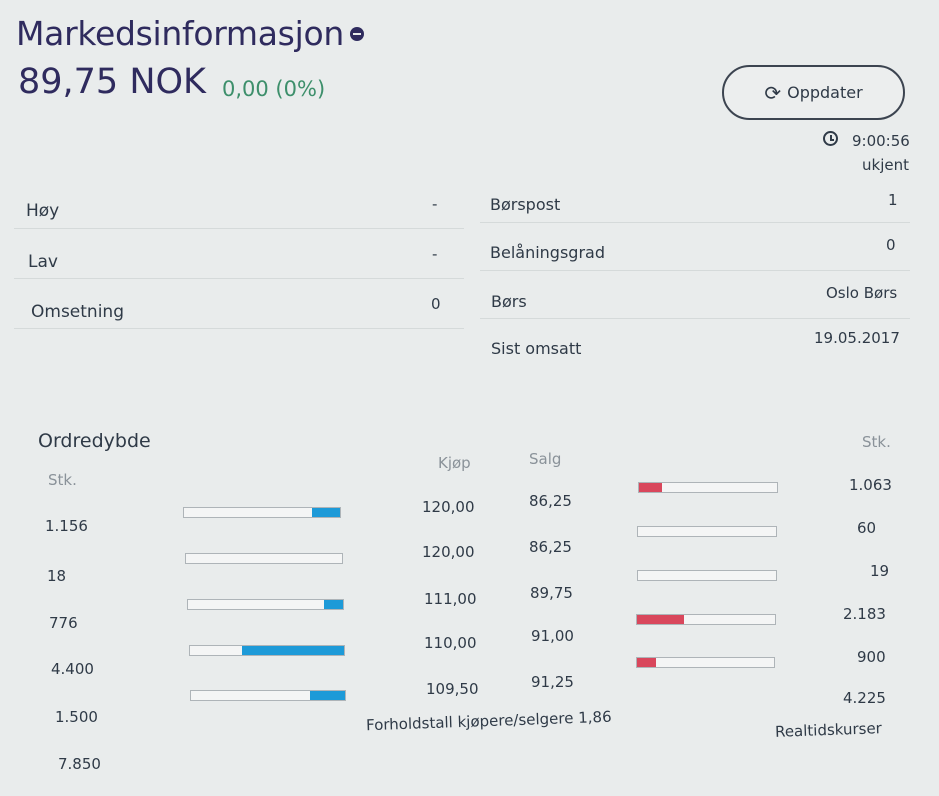  I want to click on buy-price: 110,00, so click(450, 643).